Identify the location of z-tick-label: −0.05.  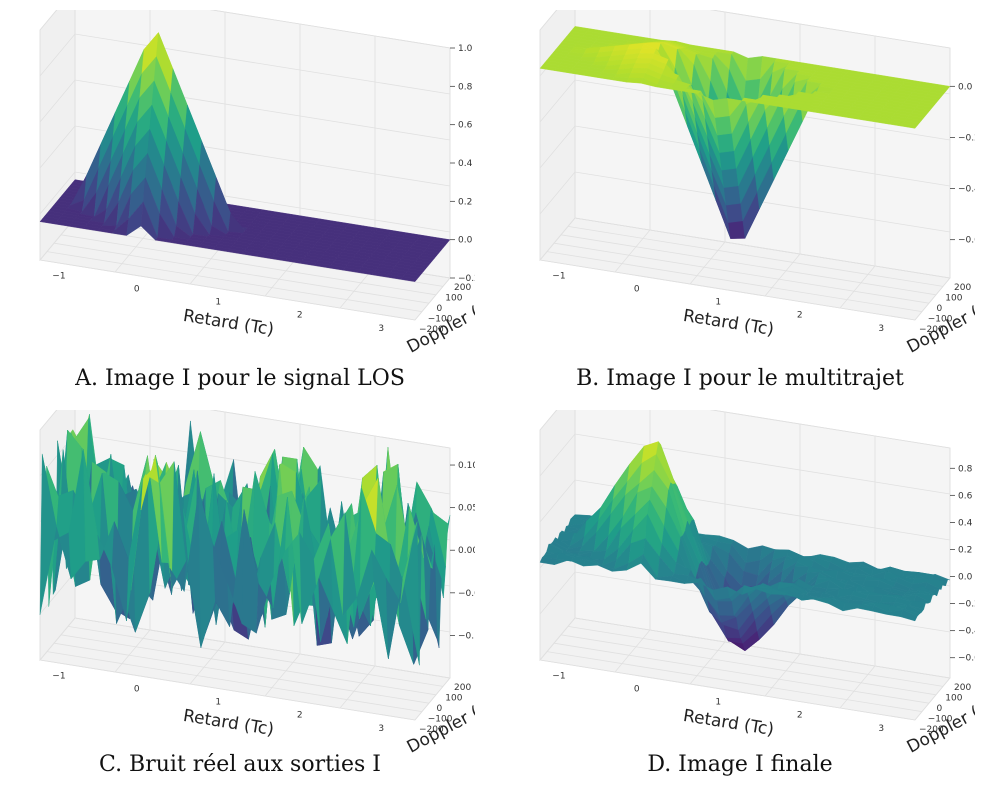
(466, 594).